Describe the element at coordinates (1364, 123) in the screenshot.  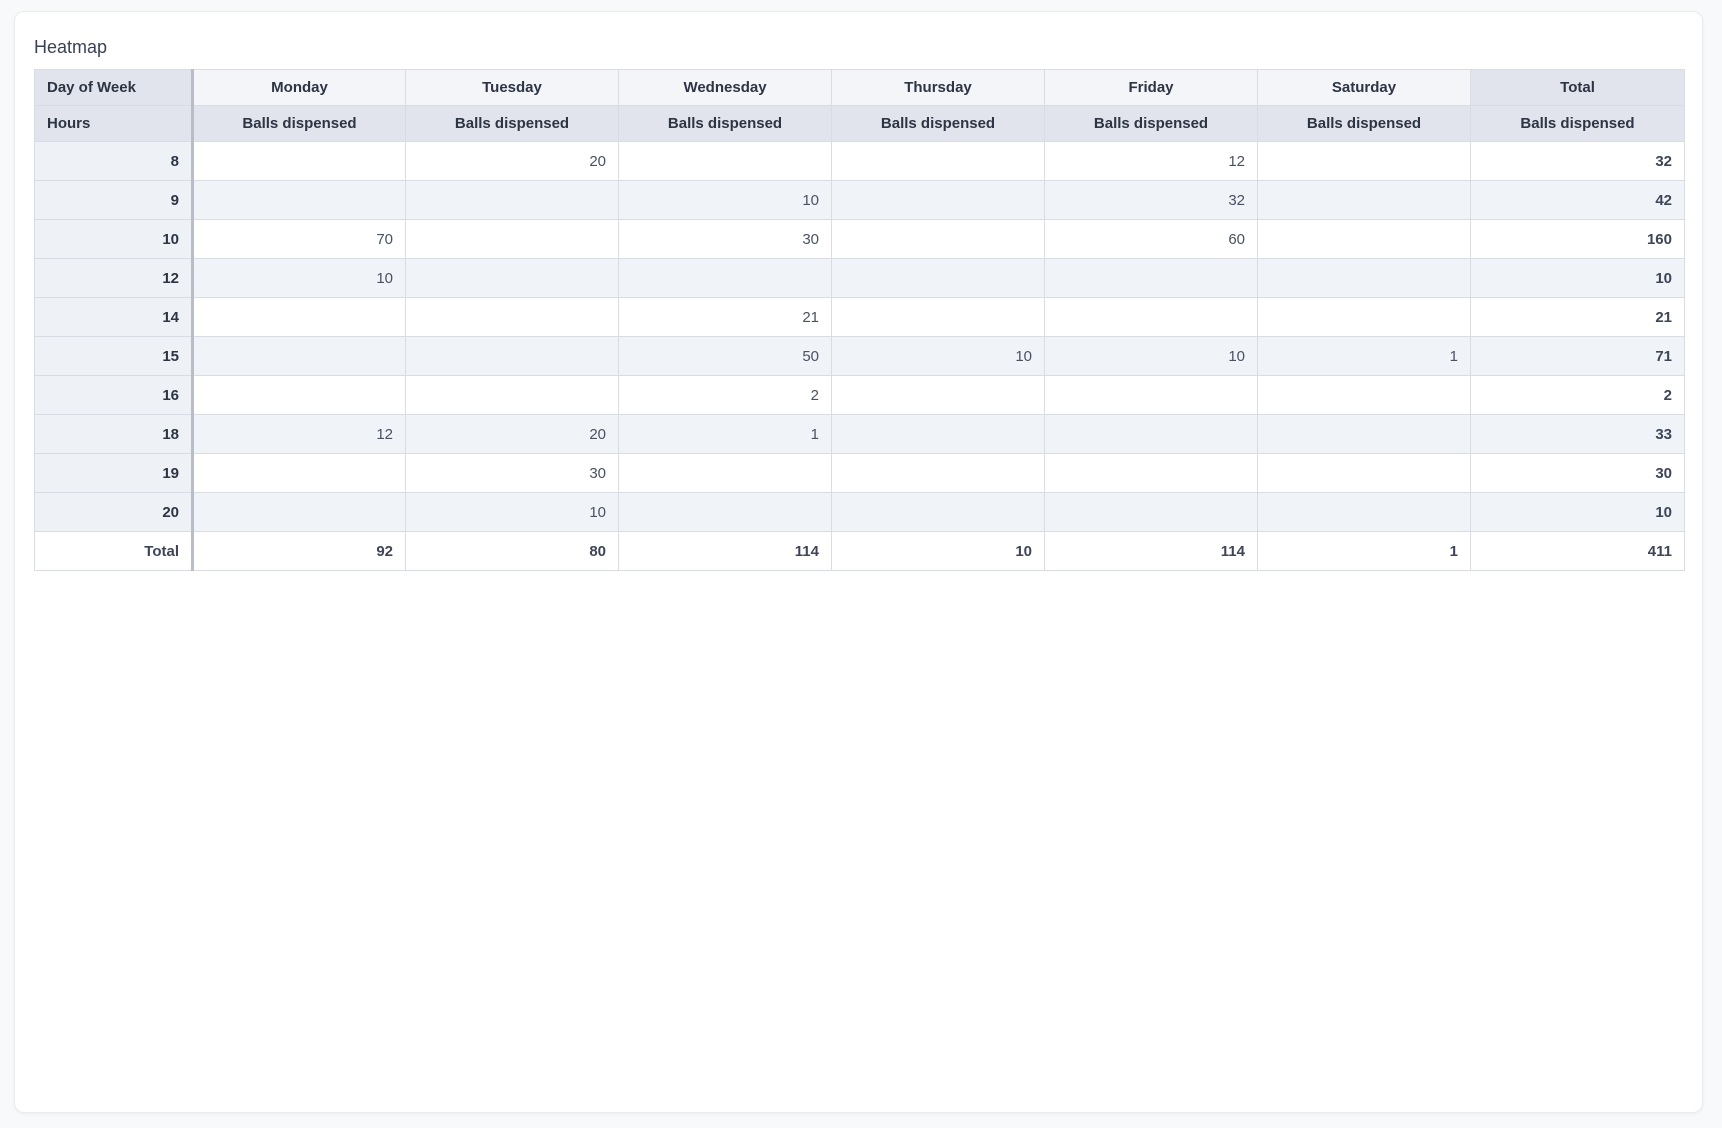
I see `measure-header-saturday: Balls dispensed` at that location.